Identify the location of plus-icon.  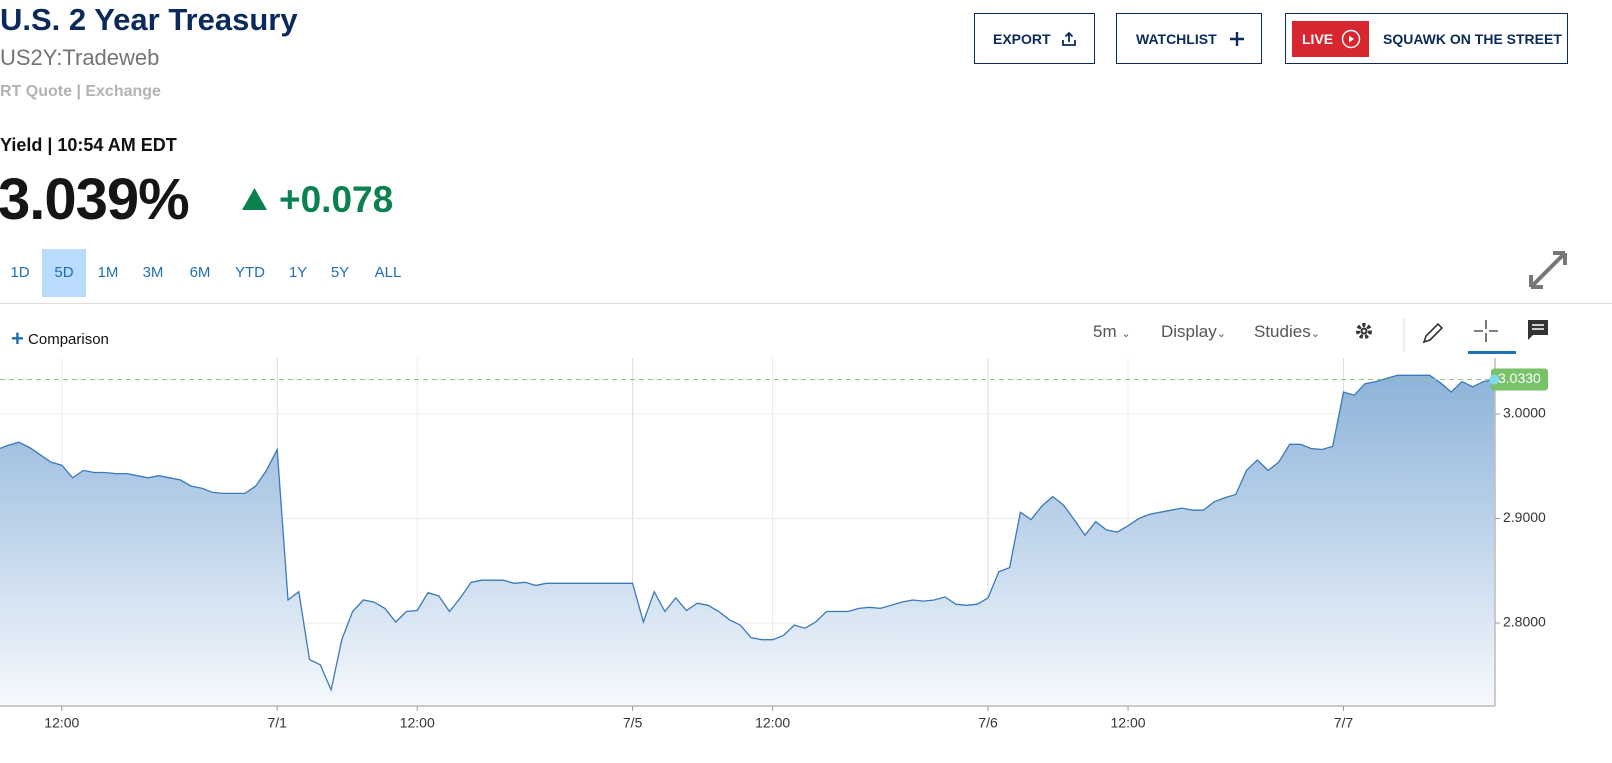
(1236, 38).